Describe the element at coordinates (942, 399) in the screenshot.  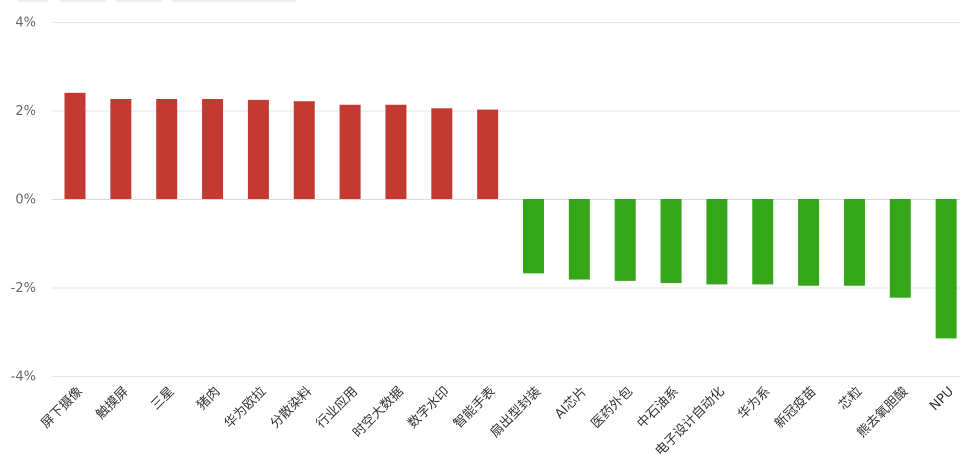
I see `category-label: NPU` at that location.